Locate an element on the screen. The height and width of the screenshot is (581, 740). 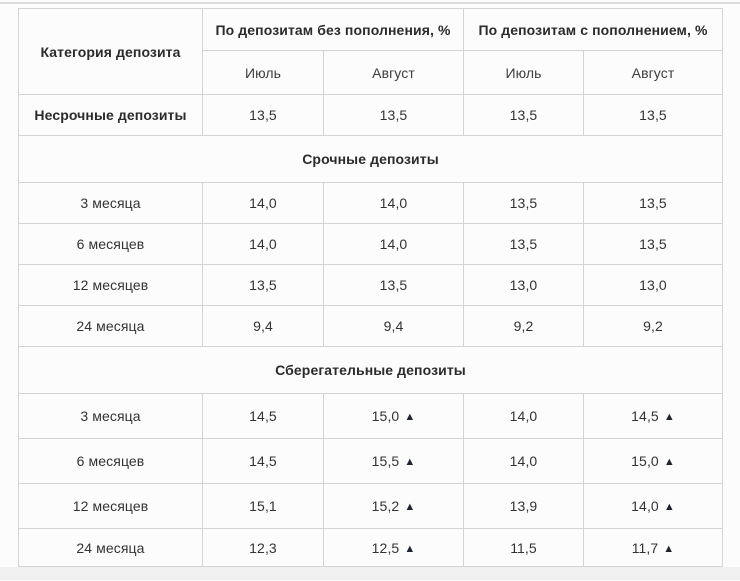
section-divider-row: Сберегательные депозиты is located at coordinates (370, 370).